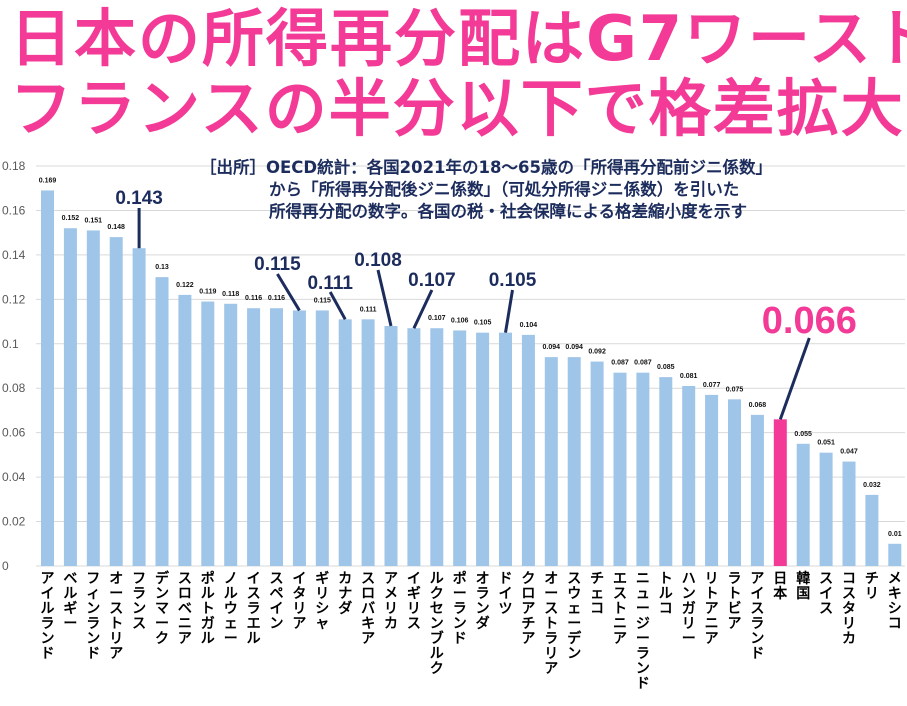 This screenshot has width=907, height=706. What do you see at coordinates (666, 367) in the screenshot?
I see `data-label: 0.085` at bounding box center [666, 367].